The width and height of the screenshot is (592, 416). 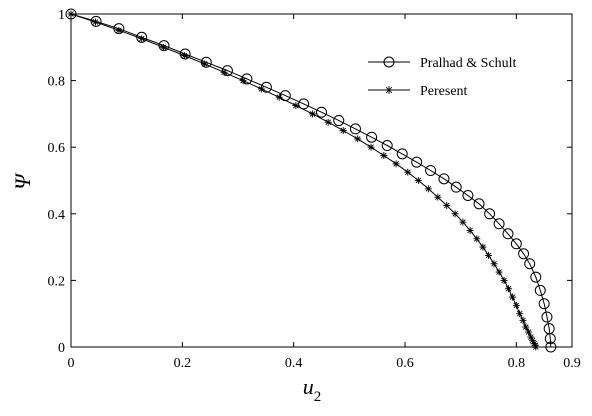 I want to click on legend: Pralhad & Schult Peresent, so click(x=461, y=74).